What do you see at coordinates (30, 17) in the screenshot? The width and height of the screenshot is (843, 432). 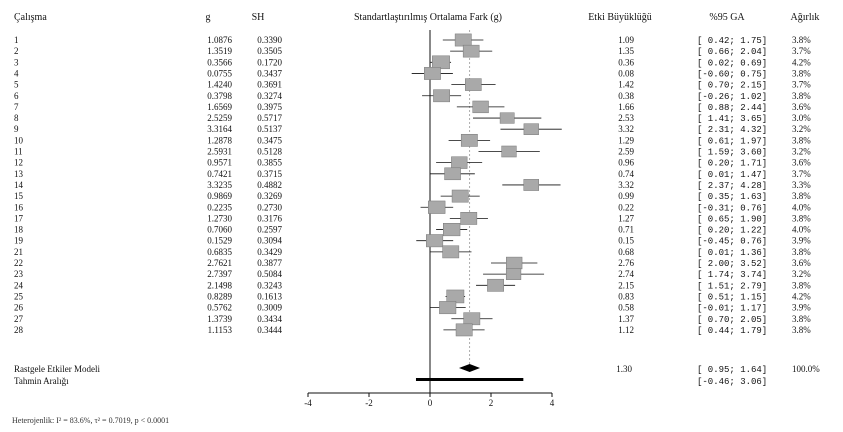 I see `header-study: Çalışma` at bounding box center [30, 17].